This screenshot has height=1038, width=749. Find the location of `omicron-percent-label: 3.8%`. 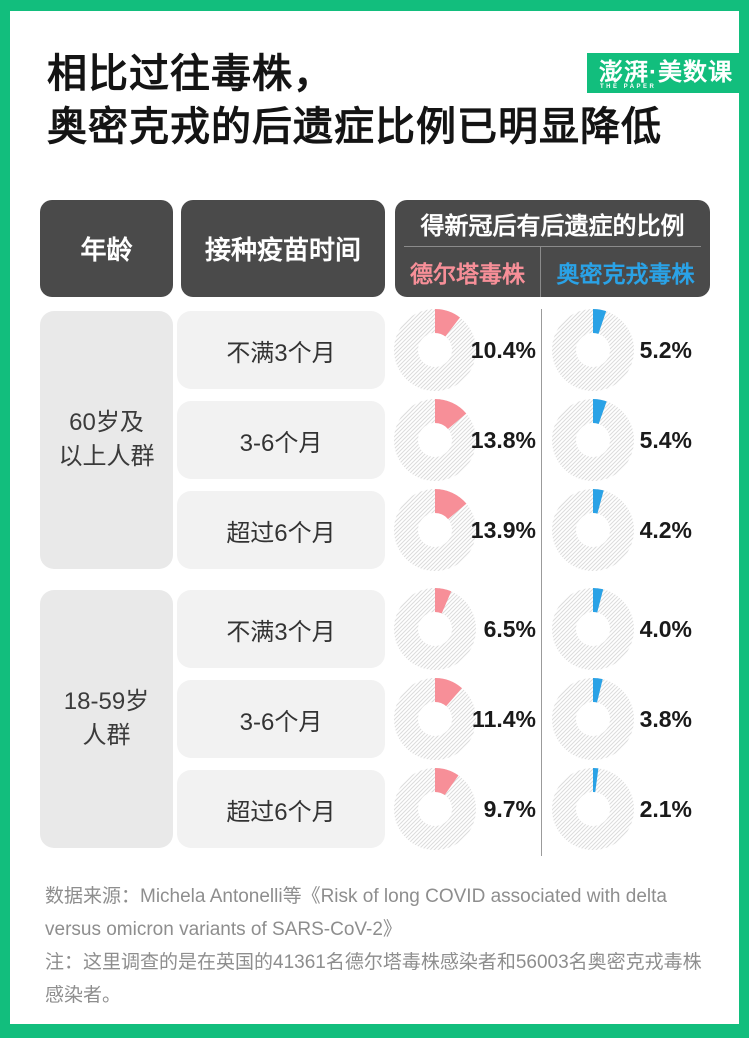

omicron-percent-label: 3.8% is located at coordinates (665, 718).